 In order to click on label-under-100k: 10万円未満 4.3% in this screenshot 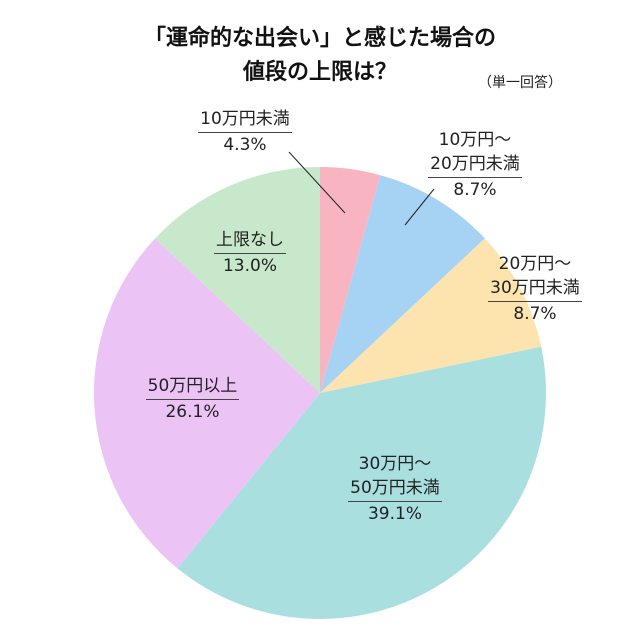, I will do `click(245, 132)`.